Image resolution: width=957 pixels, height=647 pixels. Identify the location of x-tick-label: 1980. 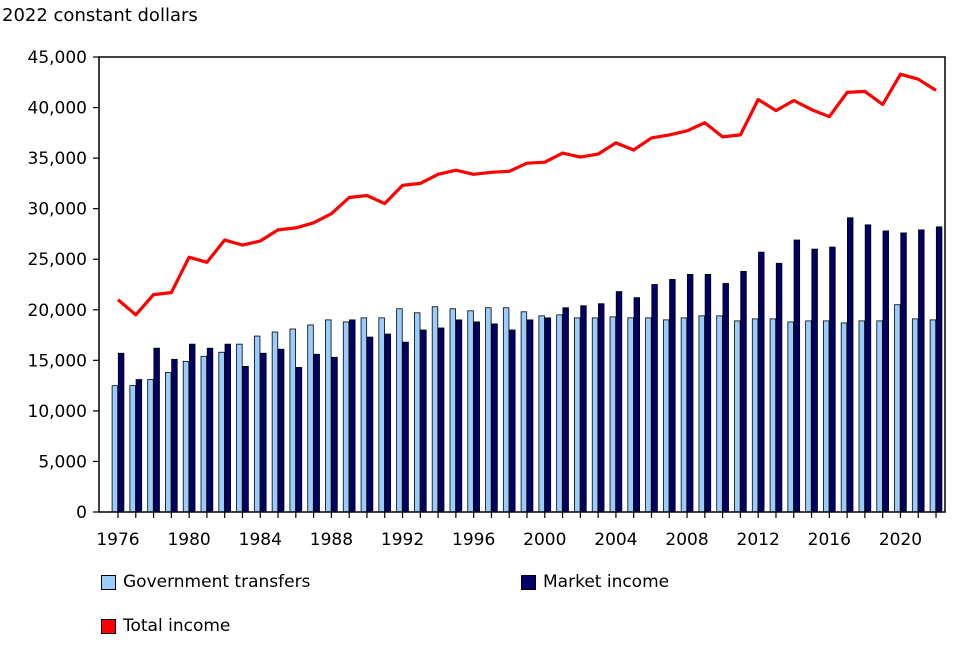
(188, 540).